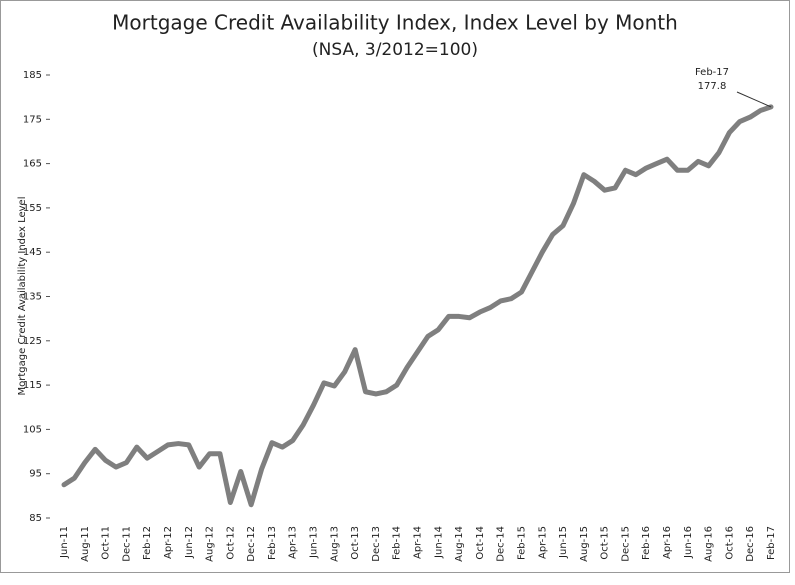 This screenshot has width=795, height=585. What do you see at coordinates (418, 542) in the screenshot?
I see `x-tick-label: Apr-14` at bounding box center [418, 542].